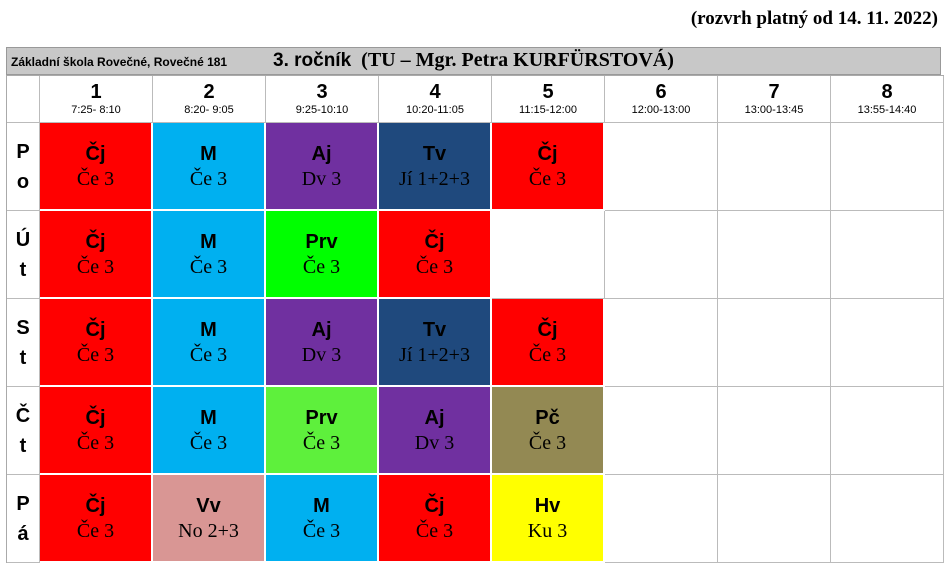 The image size is (950, 572). I want to click on lesson-cell: Pč Če 3, so click(548, 431).